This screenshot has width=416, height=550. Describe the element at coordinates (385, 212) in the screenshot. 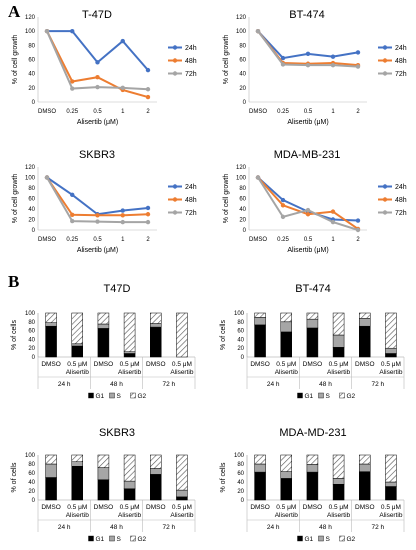

I see `legend-marker-72h` at that location.